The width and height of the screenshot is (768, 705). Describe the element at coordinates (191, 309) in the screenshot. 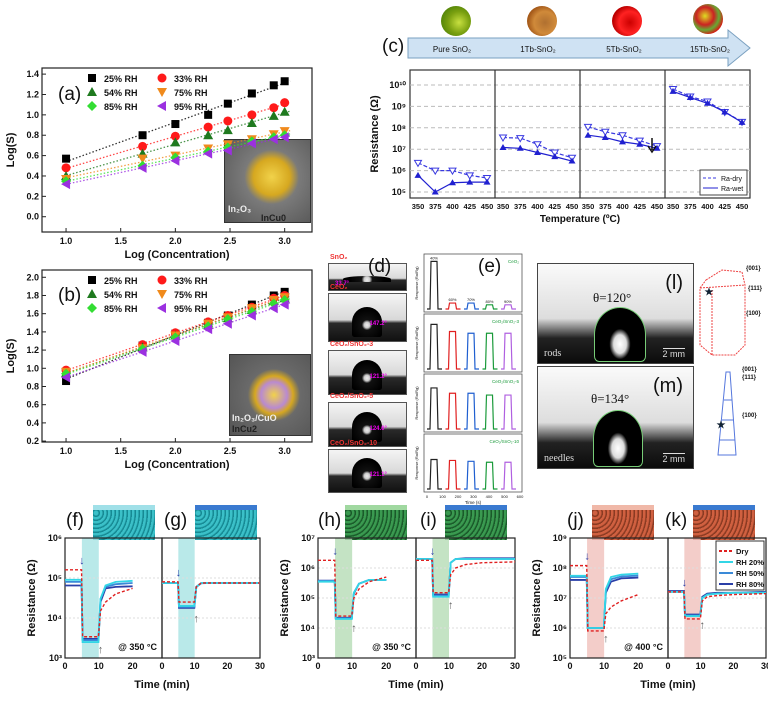

I see `legend-label: 95% RH` at that location.